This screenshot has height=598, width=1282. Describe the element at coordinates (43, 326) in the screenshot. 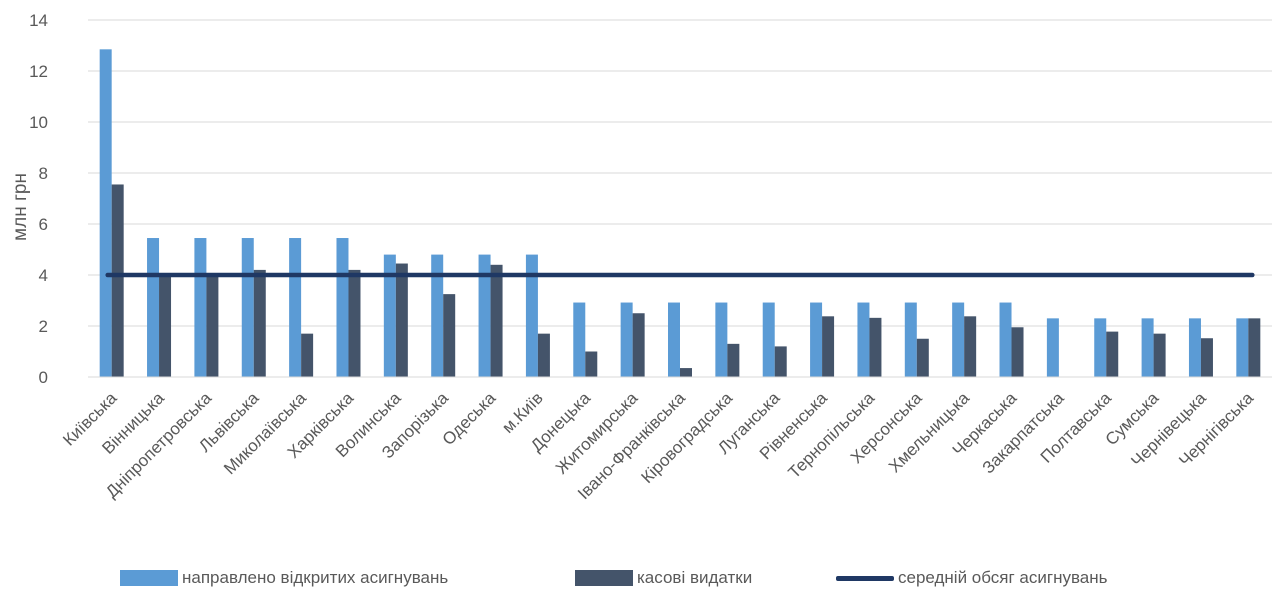

I see `y-tick-label: 2` at that location.